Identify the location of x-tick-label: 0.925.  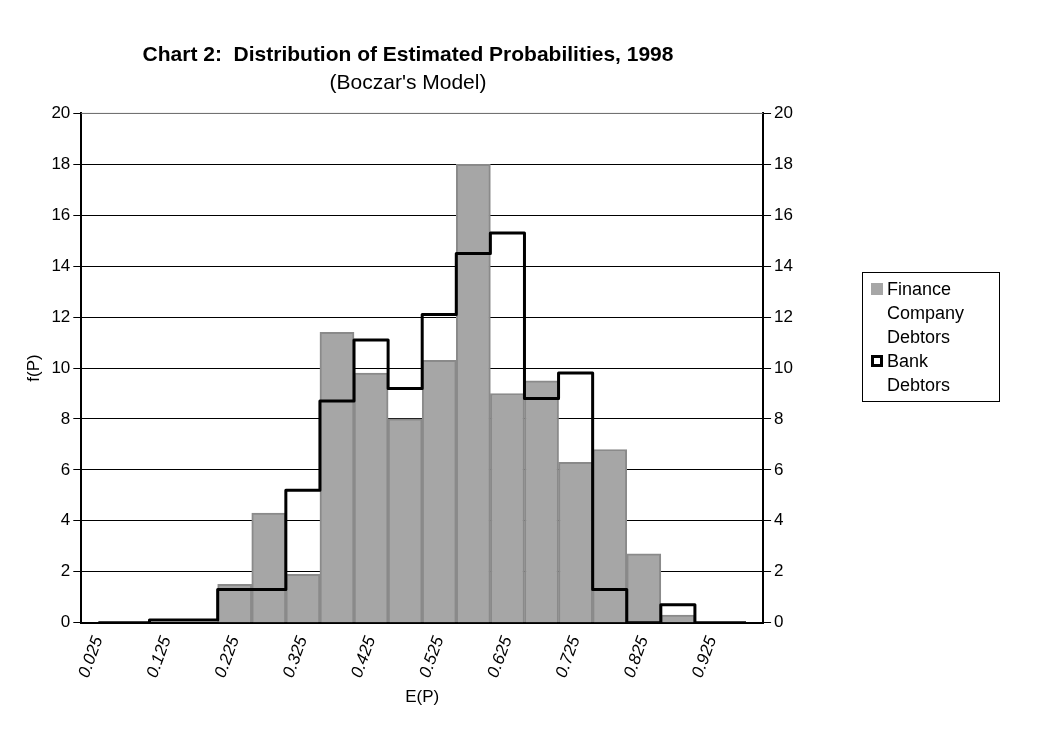
(704, 657).